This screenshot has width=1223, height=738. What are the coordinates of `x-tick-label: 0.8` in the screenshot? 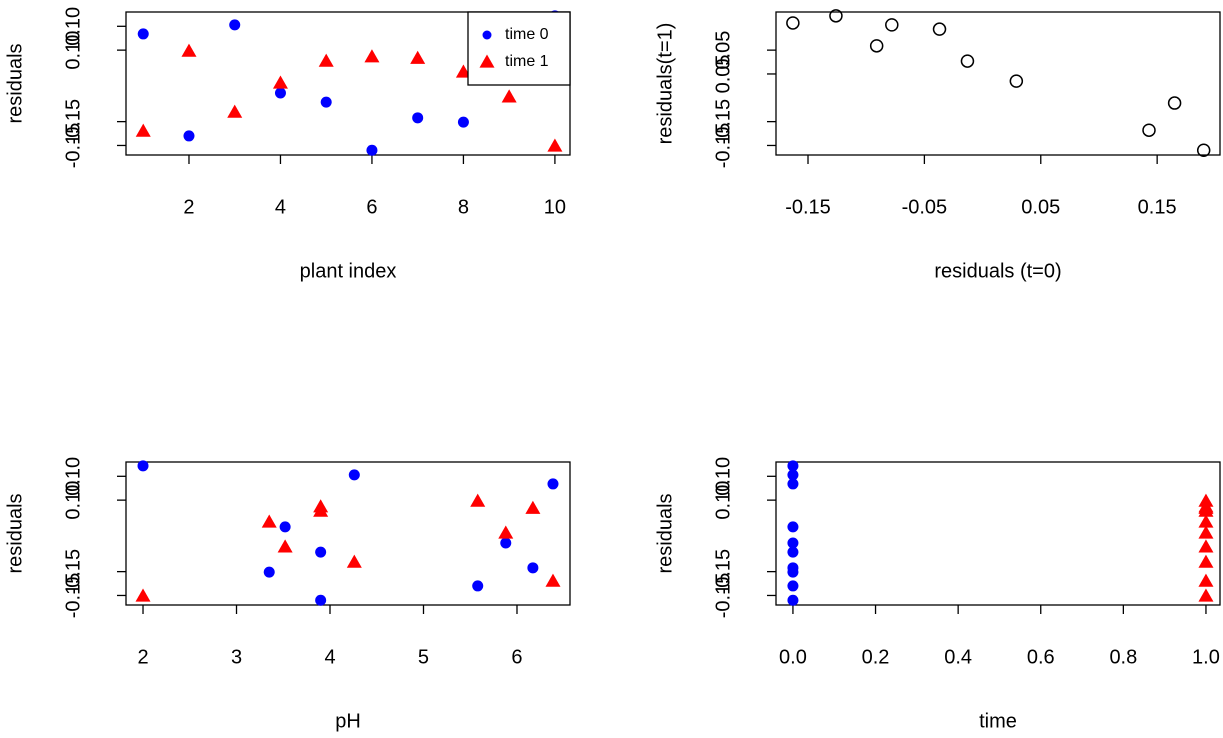 It's located at (1123, 657).